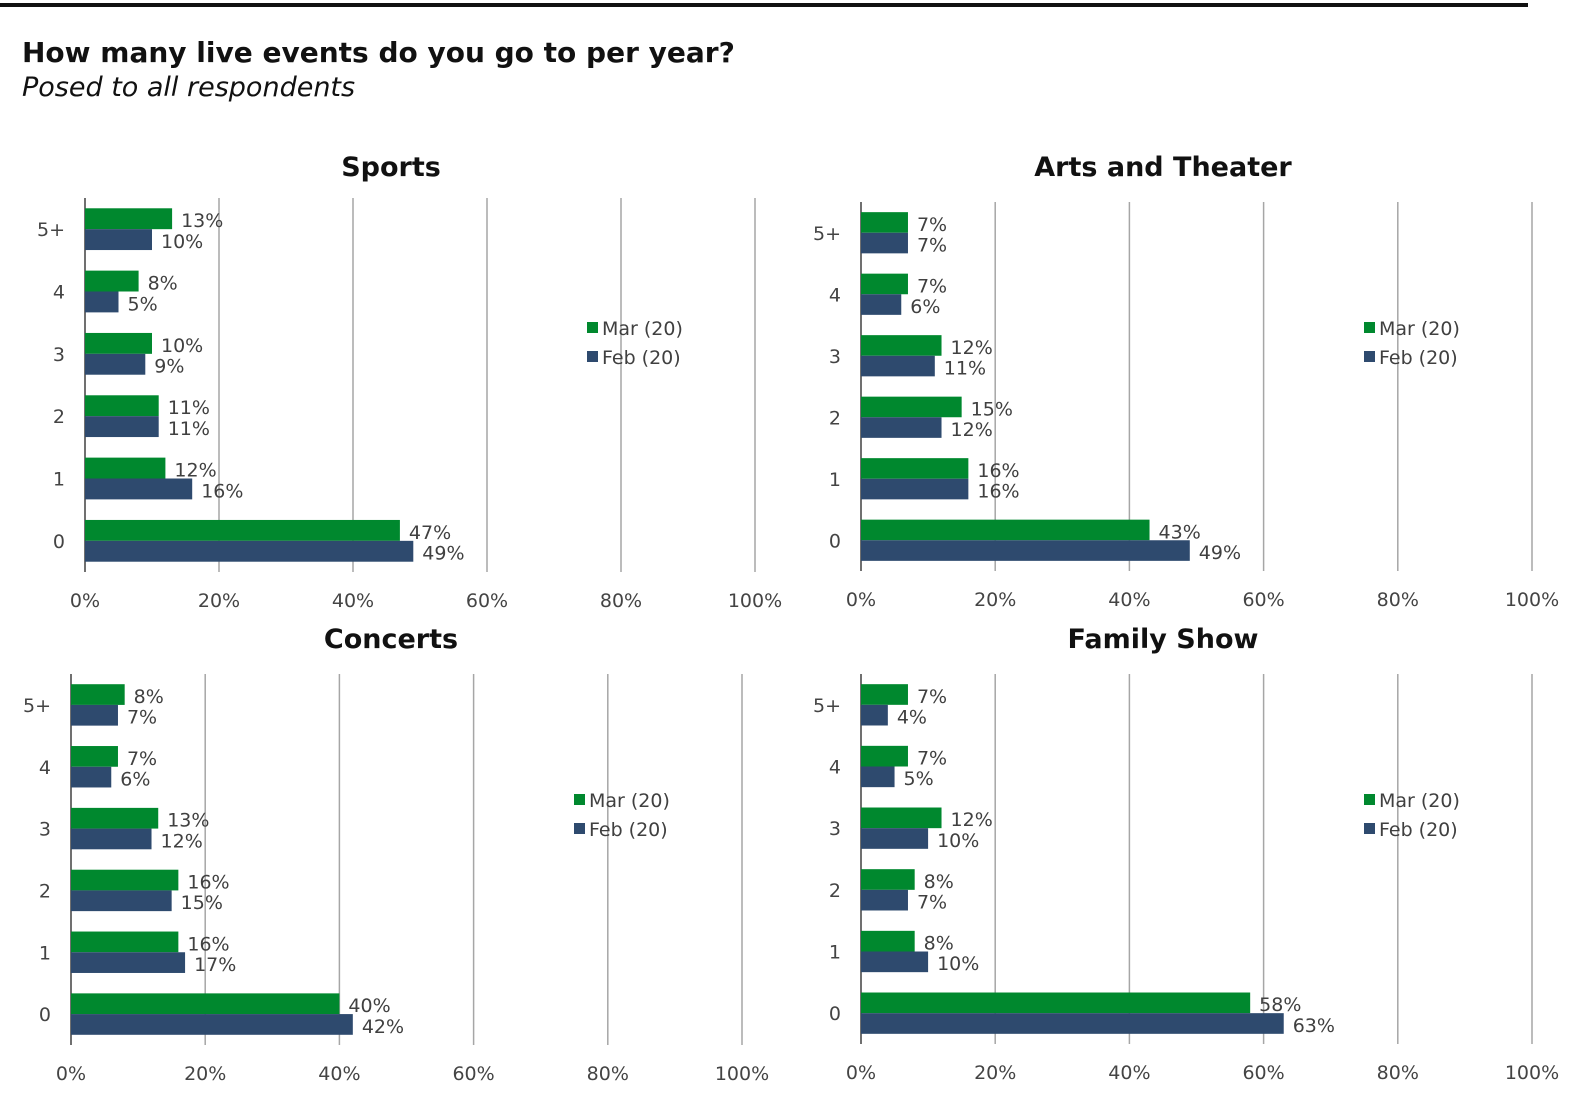 This screenshot has width=1582, height=1094. I want to click on chart-title: Concerts, so click(391, 639).